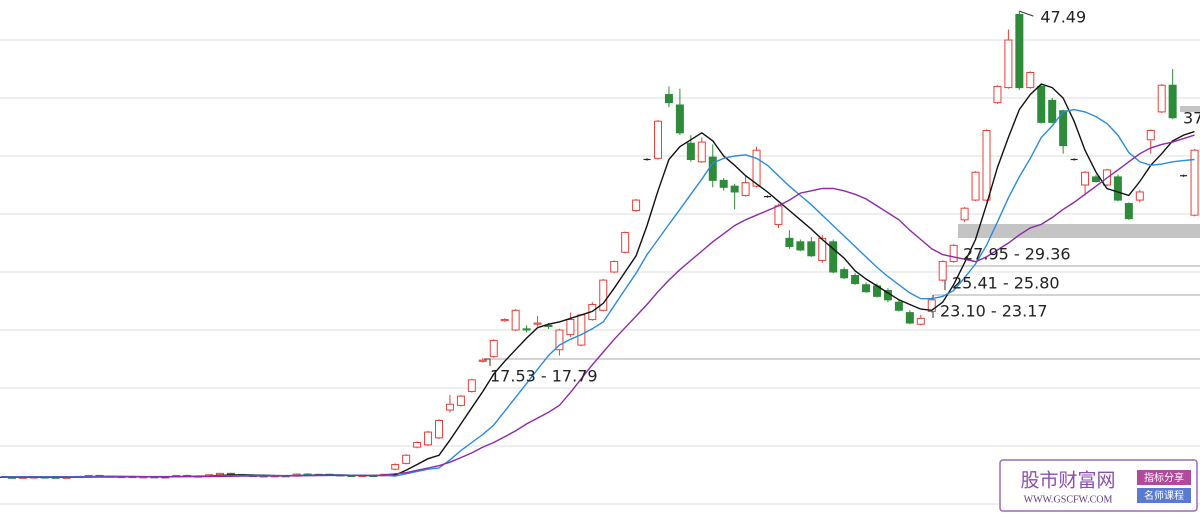 The image size is (1200, 515). Describe the element at coordinates (1063, 17) in the screenshot. I see `high-label: 47.49` at that location.